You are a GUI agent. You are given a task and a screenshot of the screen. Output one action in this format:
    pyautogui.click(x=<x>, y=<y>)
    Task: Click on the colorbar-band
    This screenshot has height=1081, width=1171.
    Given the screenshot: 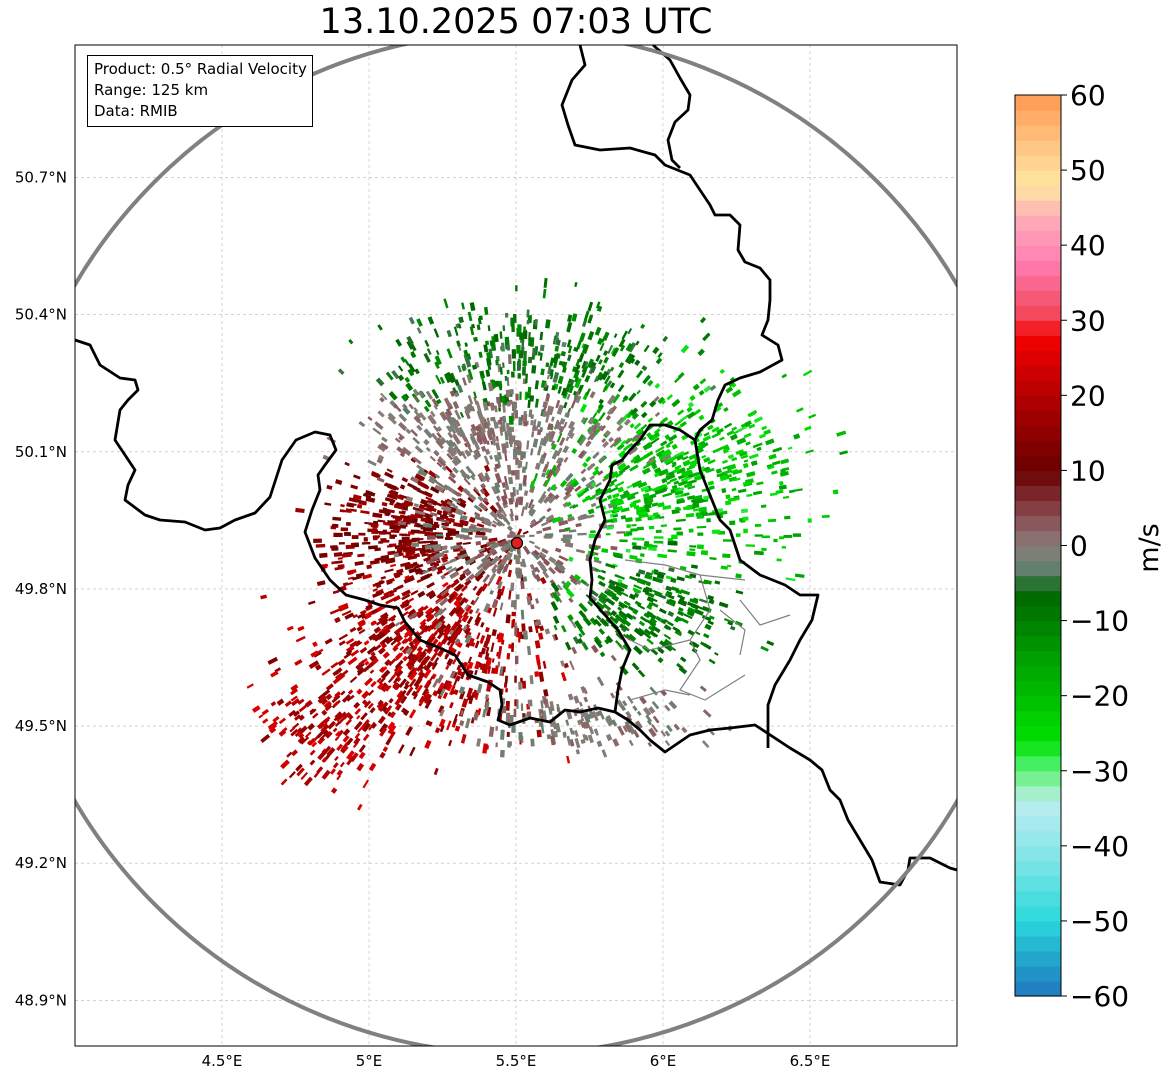 What is the action you would take?
    pyautogui.click(x=1038, y=973)
    